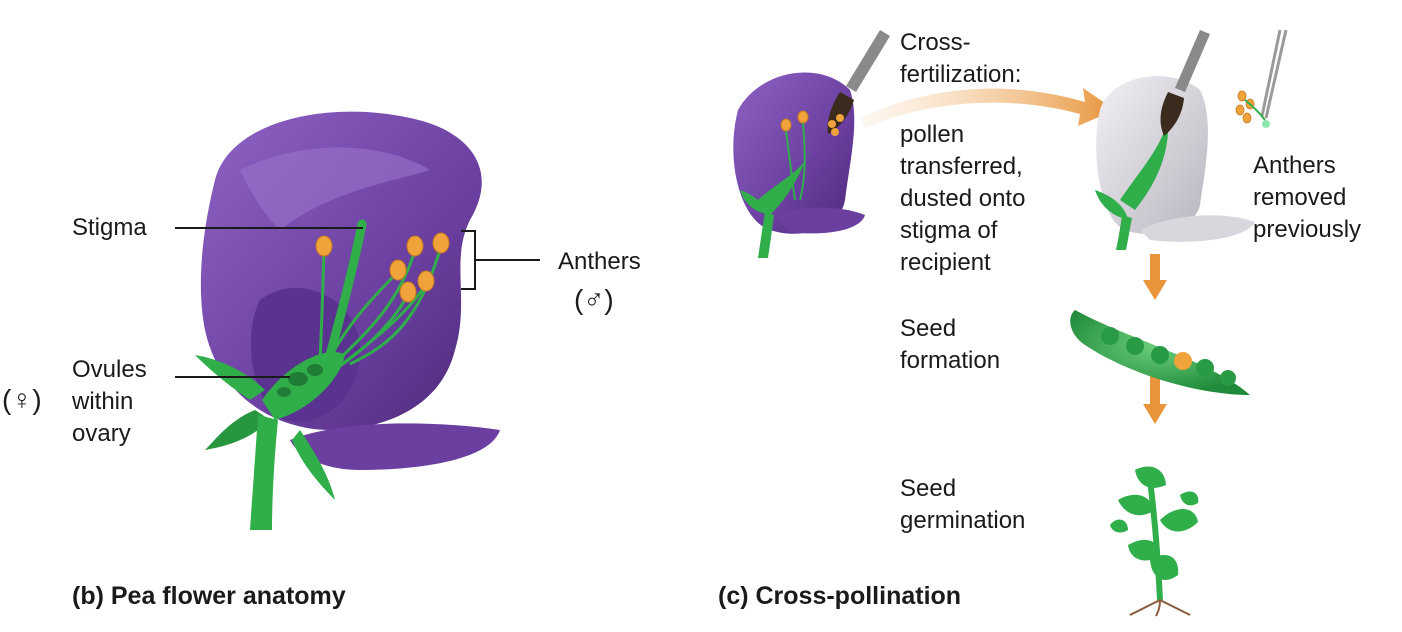  Describe the element at coordinates (961, 166) in the screenshot. I see `pollen-text-line2: transferred,` at that location.